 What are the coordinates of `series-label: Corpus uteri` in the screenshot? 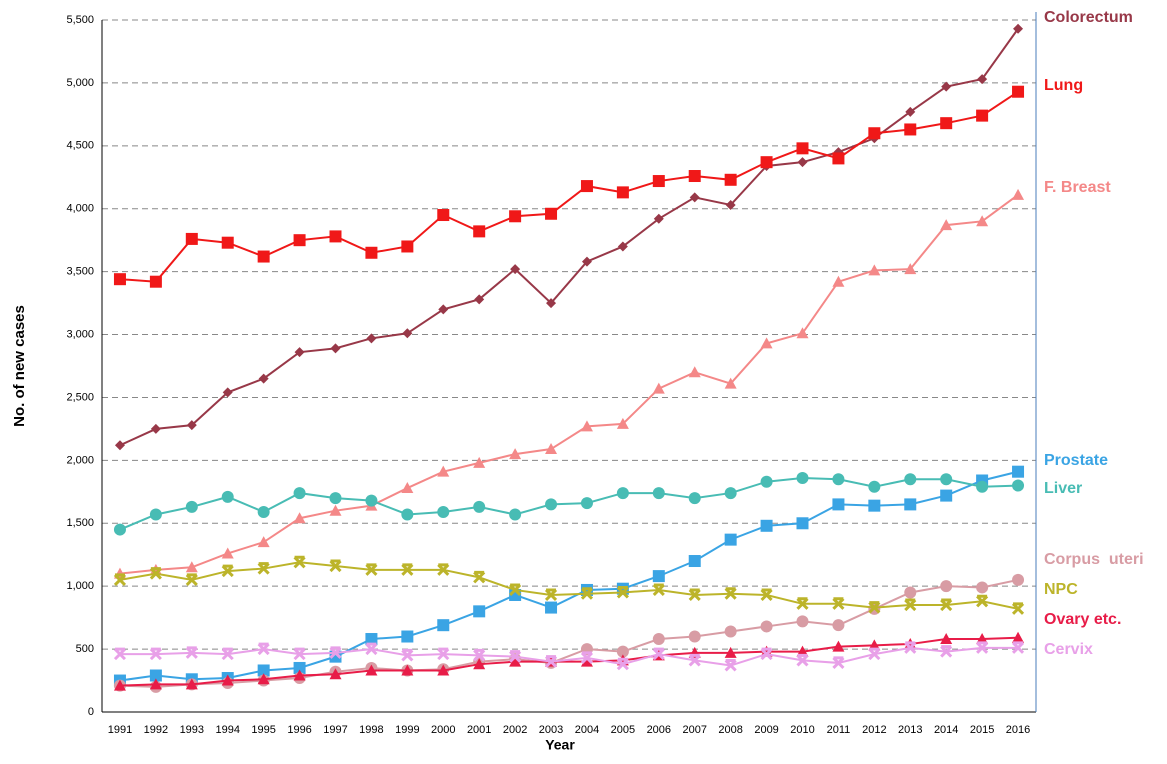 It's located at (1094, 559).